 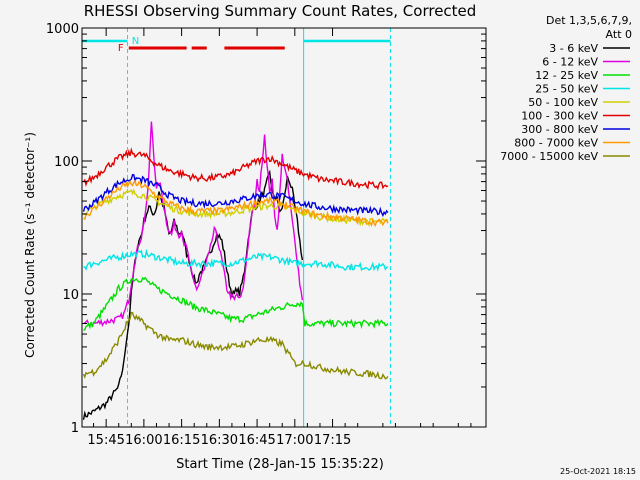 I want to click on legend-label-3: 25 - 50 keV, so click(x=566, y=89).